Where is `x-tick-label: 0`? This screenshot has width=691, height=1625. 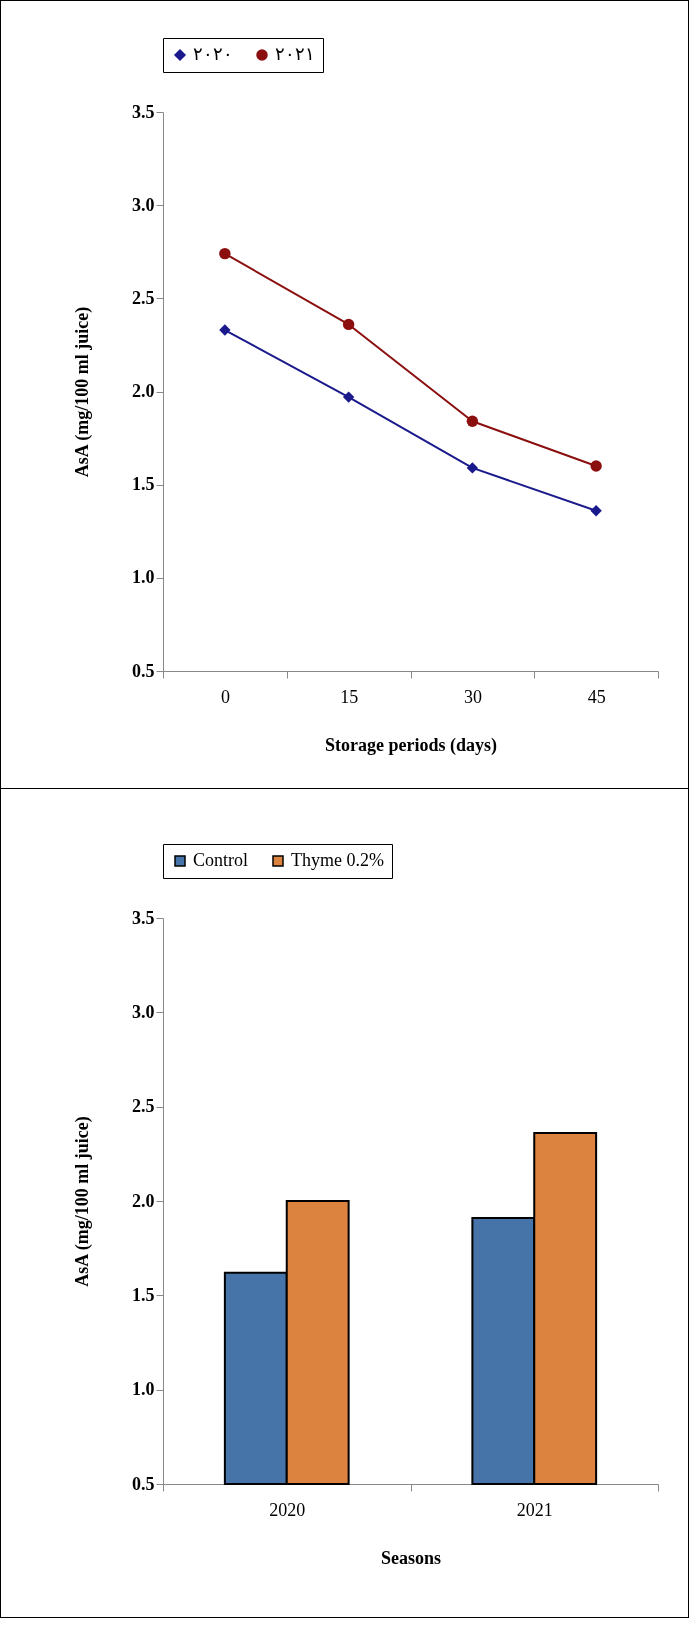
x-tick-label: 0 is located at coordinates (225, 696).